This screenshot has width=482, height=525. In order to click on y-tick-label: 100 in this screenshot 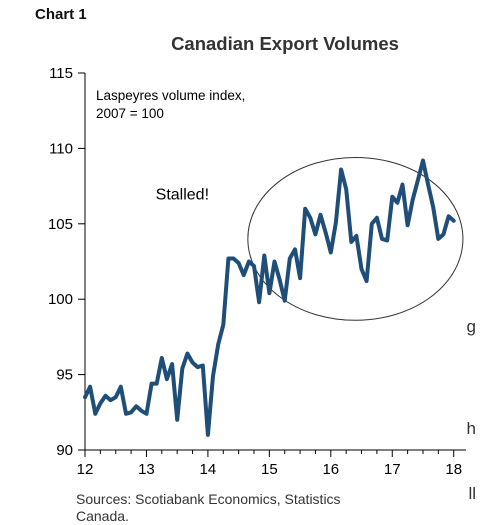, I will do `click(60, 299)`.